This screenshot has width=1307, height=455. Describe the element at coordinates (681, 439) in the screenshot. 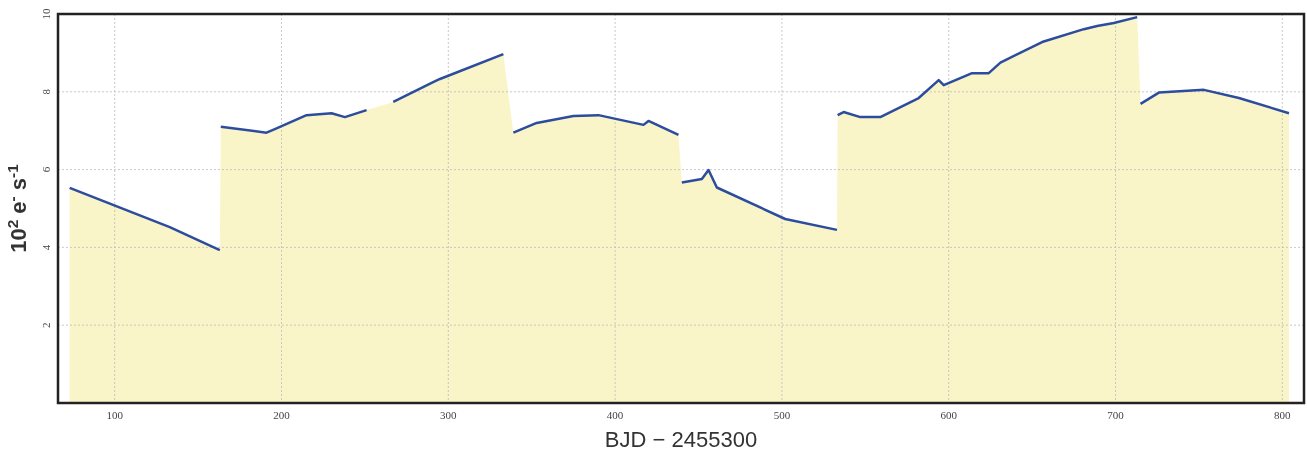

I see `x-axis-title: BJD − 2455300` at that location.